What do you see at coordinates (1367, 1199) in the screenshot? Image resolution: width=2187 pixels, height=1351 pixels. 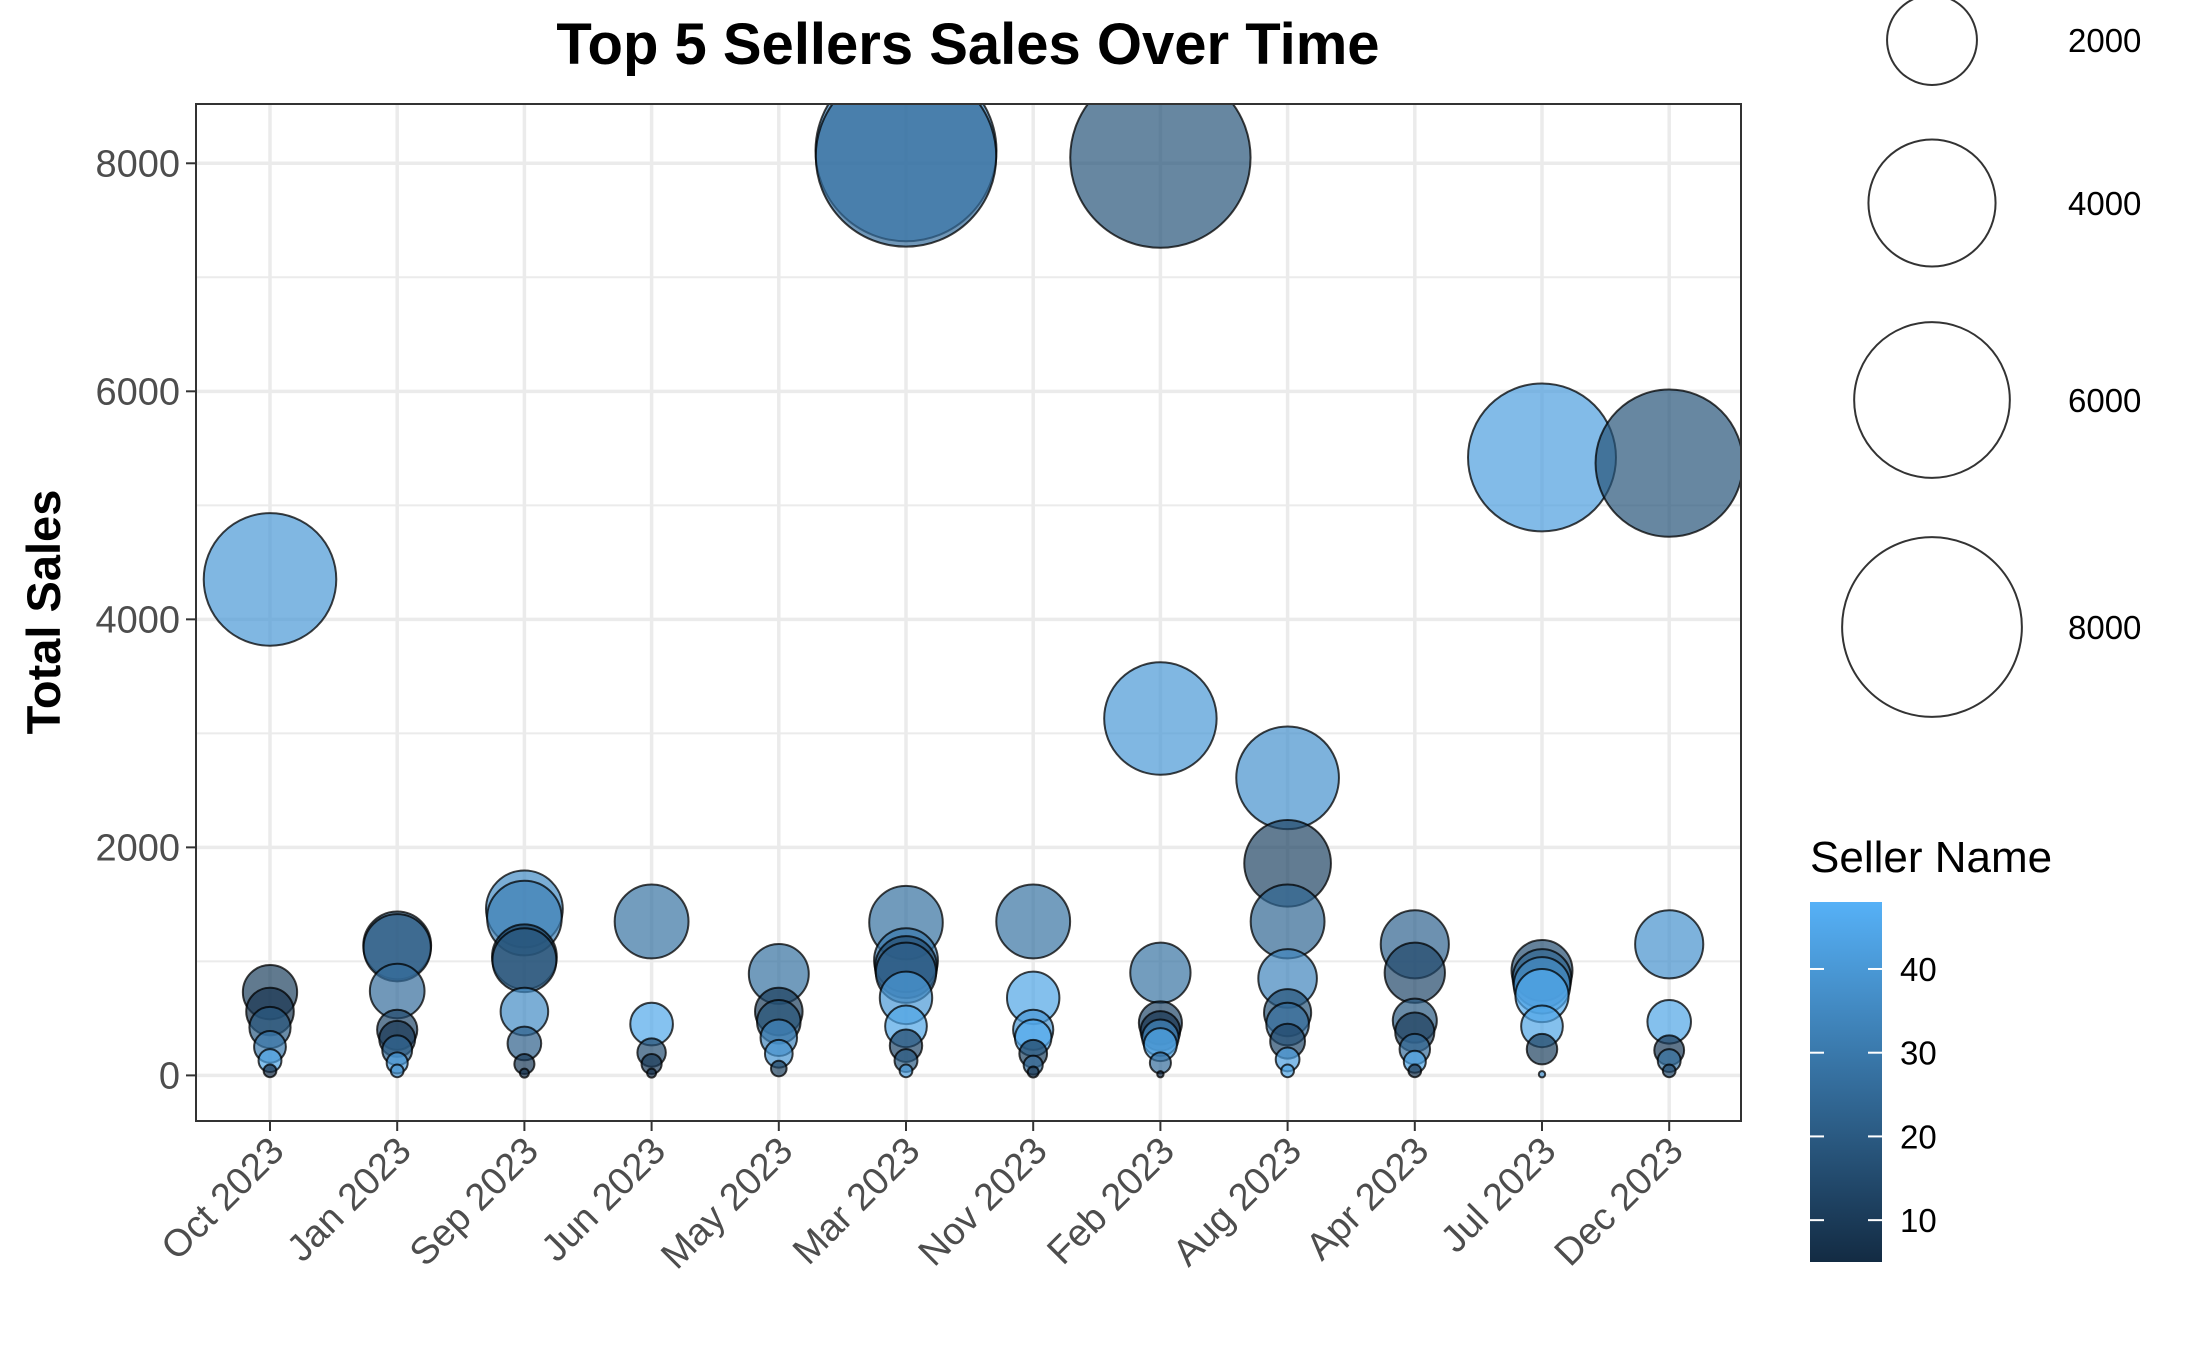 I see `x-tick-label: Apr 2023` at bounding box center [1367, 1199].